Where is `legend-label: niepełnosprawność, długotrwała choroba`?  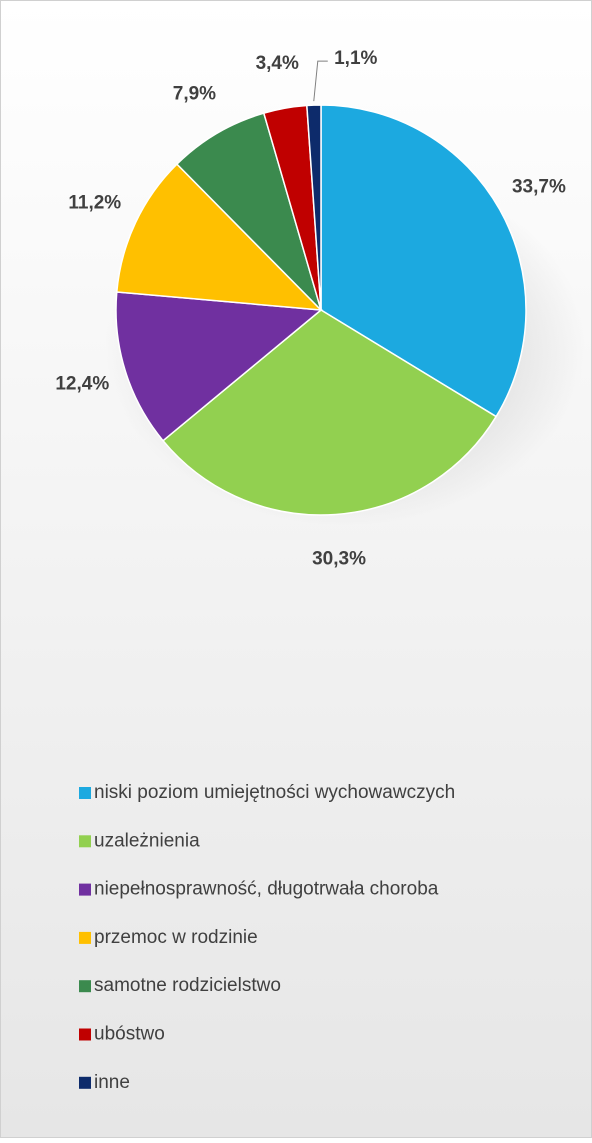
legend-label: niepełnosprawność, długotrwała choroba is located at coordinates (266, 889).